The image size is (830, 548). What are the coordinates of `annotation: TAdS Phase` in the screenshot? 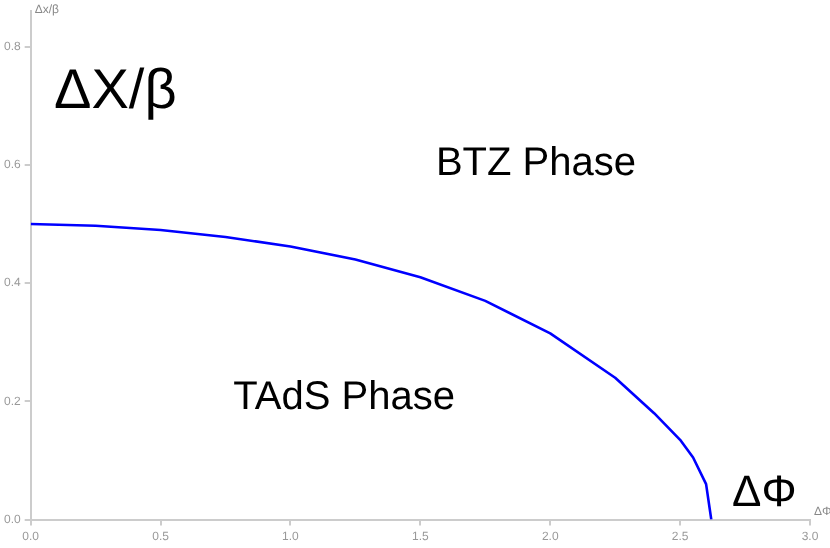 It's located at (344, 396).